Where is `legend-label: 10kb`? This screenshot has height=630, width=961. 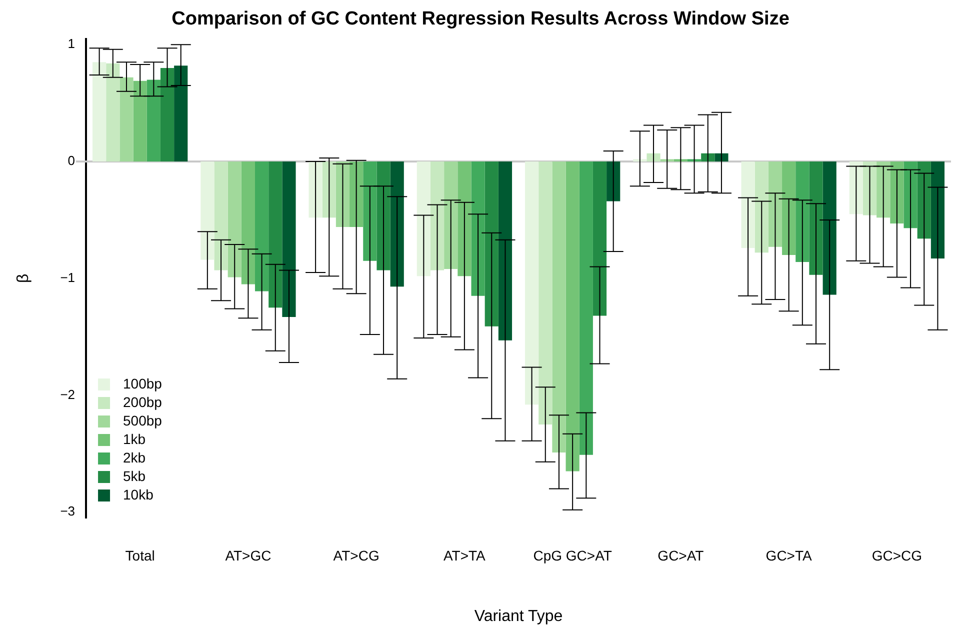 legend-label: 10kb is located at coordinates (138, 494).